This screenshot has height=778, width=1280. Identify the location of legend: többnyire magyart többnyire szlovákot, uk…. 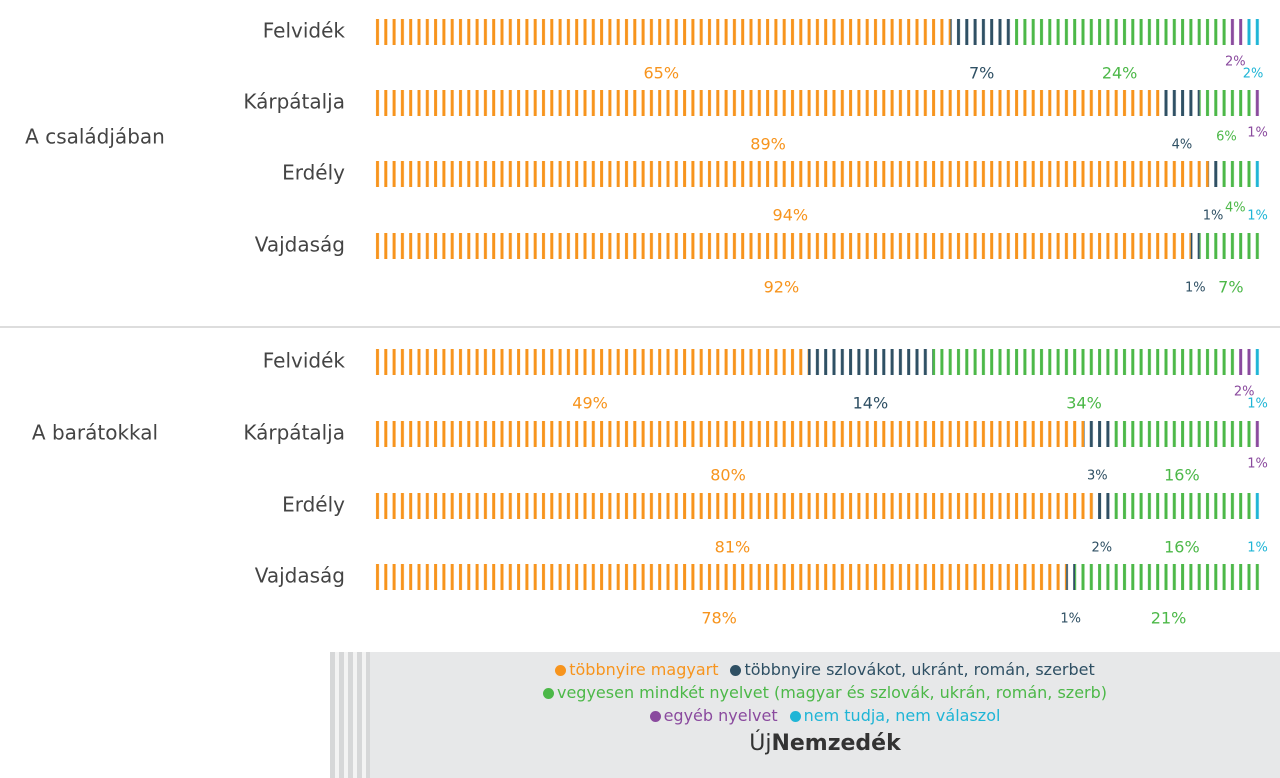
(825, 715).